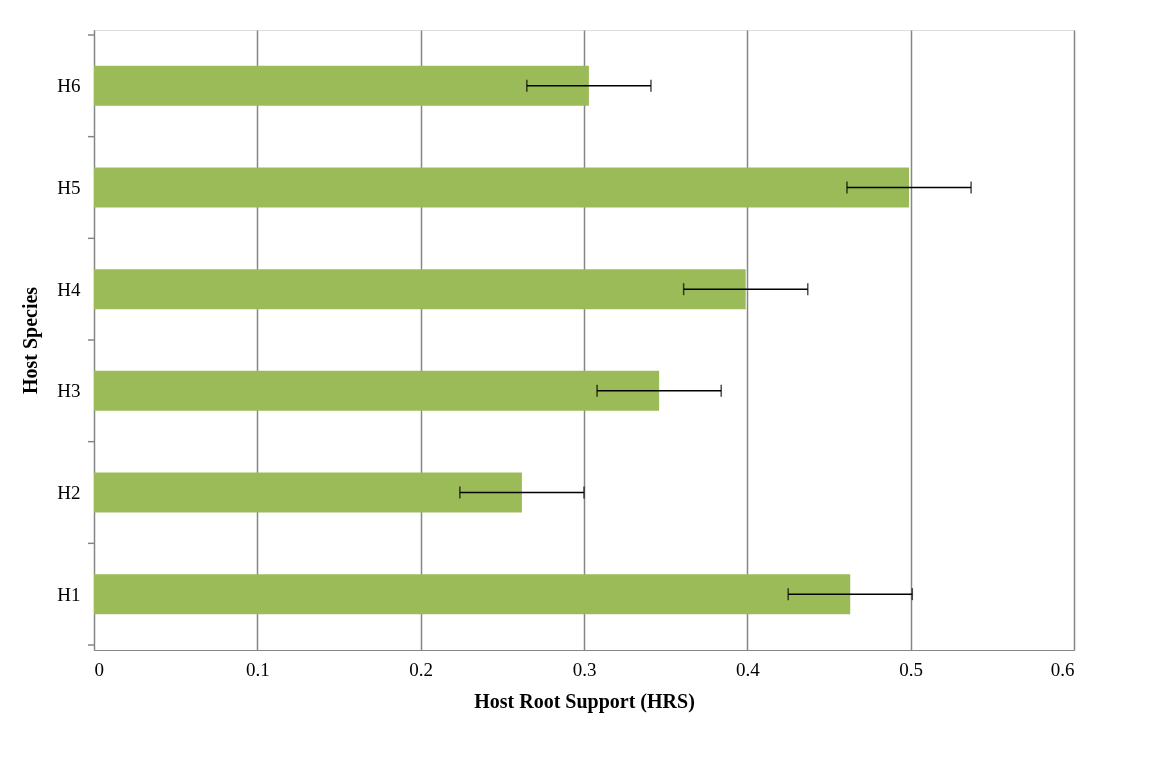 Image resolution: width=1160 pixels, height=771 pixels. What do you see at coordinates (69, 187) in the screenshot?
I see `y-tick-label: H5` at bounding box center [69, 187].